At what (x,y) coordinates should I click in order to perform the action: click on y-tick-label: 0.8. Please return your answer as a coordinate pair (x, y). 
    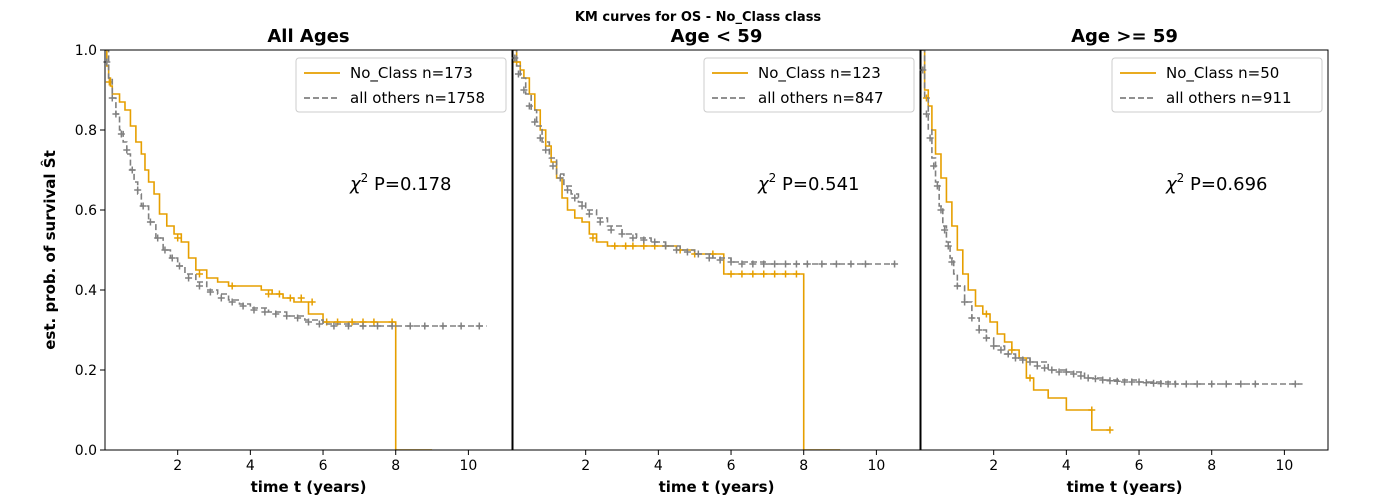
    Looking at the image, I should click on (86, 131).